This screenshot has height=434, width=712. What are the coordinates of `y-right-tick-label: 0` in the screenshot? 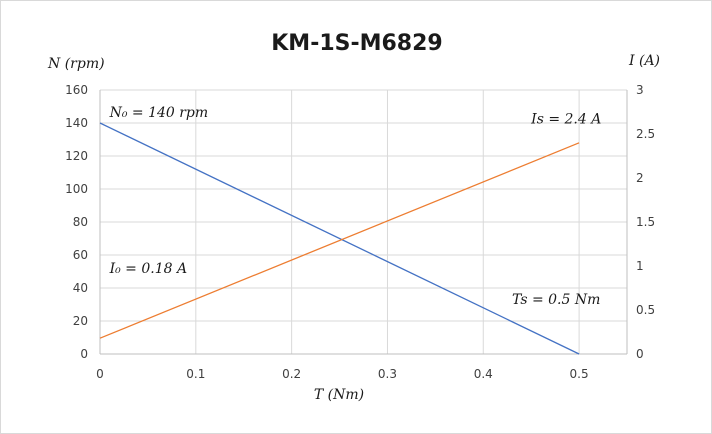 It's located at (640, 354).